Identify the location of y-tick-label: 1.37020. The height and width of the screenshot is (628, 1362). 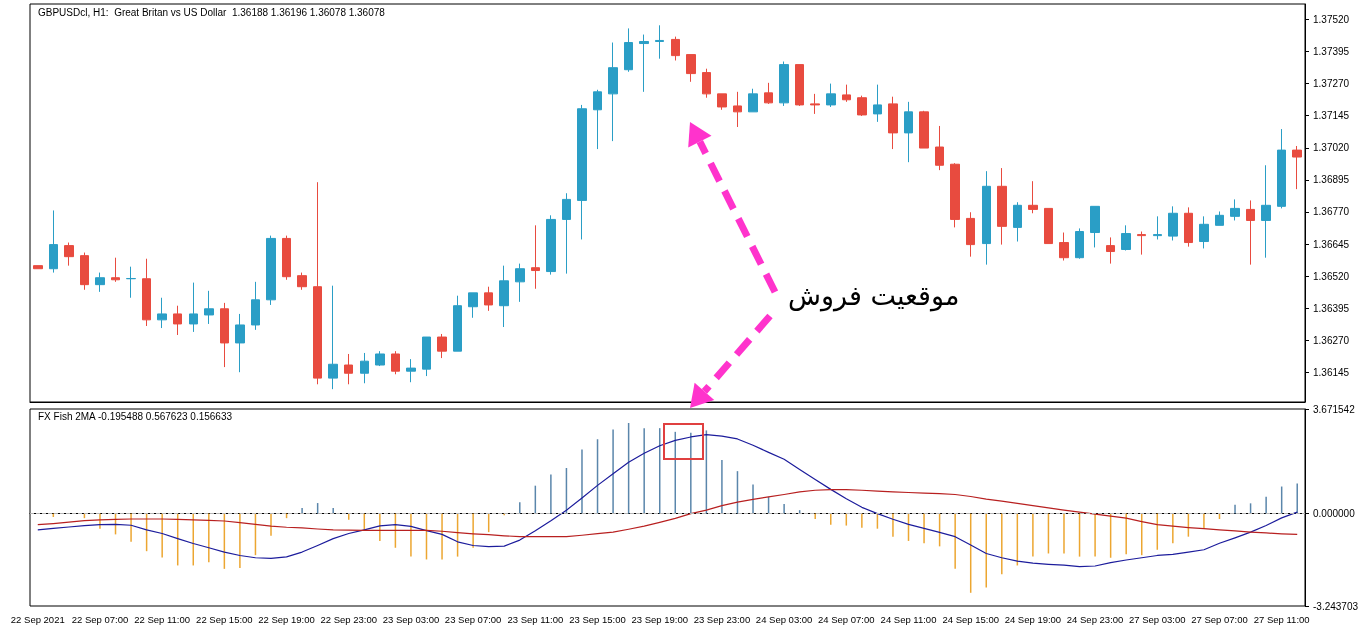
(1331, 148).